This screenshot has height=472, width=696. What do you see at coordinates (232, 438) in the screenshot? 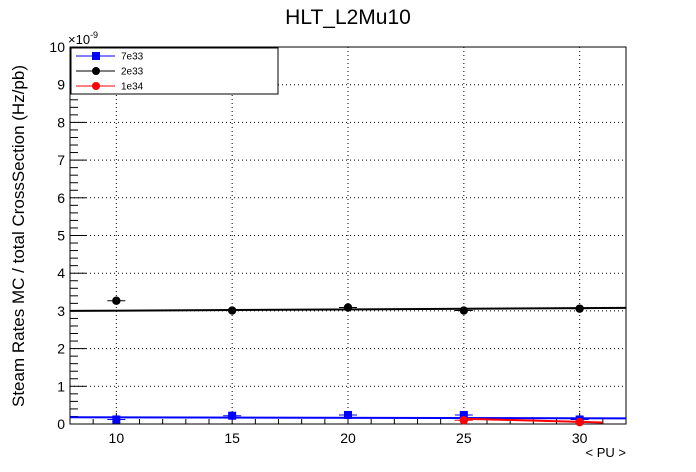
I see `x-tick-label-15: 15` at bounding box center [232, 438].